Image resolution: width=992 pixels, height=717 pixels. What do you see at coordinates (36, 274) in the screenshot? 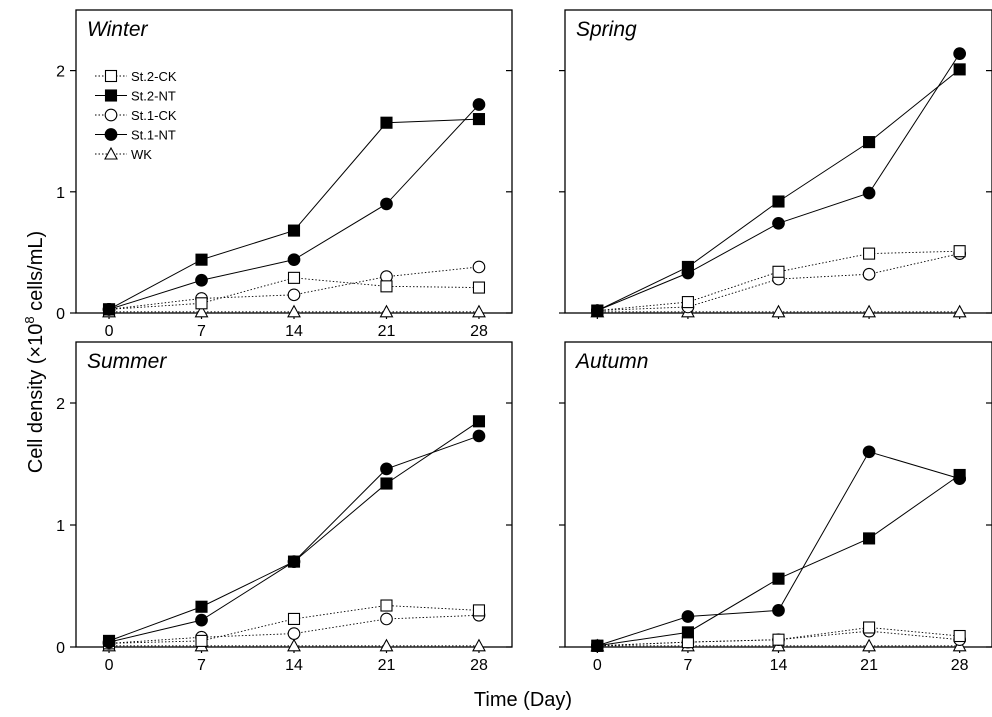
I see `y-axis-title-tail: cells/mL)` at bounding box center [36, 274].